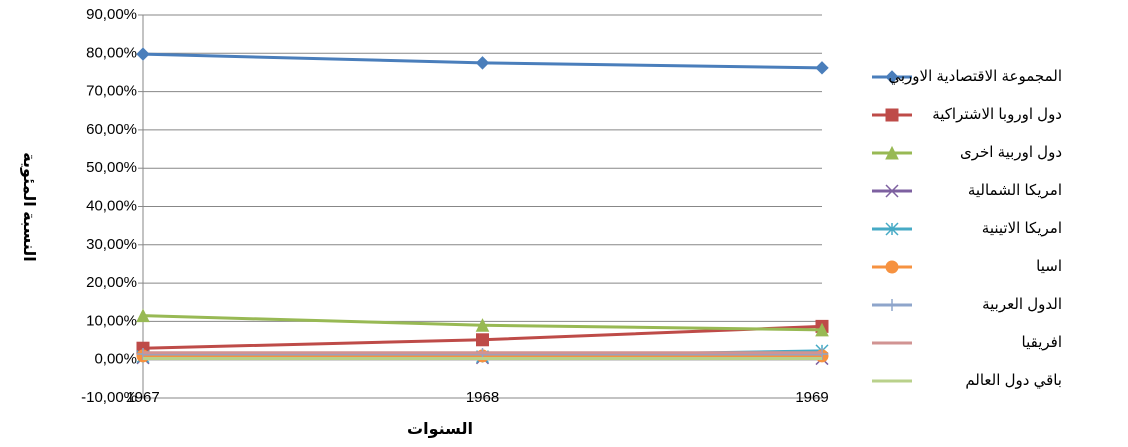  What do you see at coordinates (109, 397) in the screenshot?
I see `y-tick-label: -10,00%` at bounding box center [109, 397].